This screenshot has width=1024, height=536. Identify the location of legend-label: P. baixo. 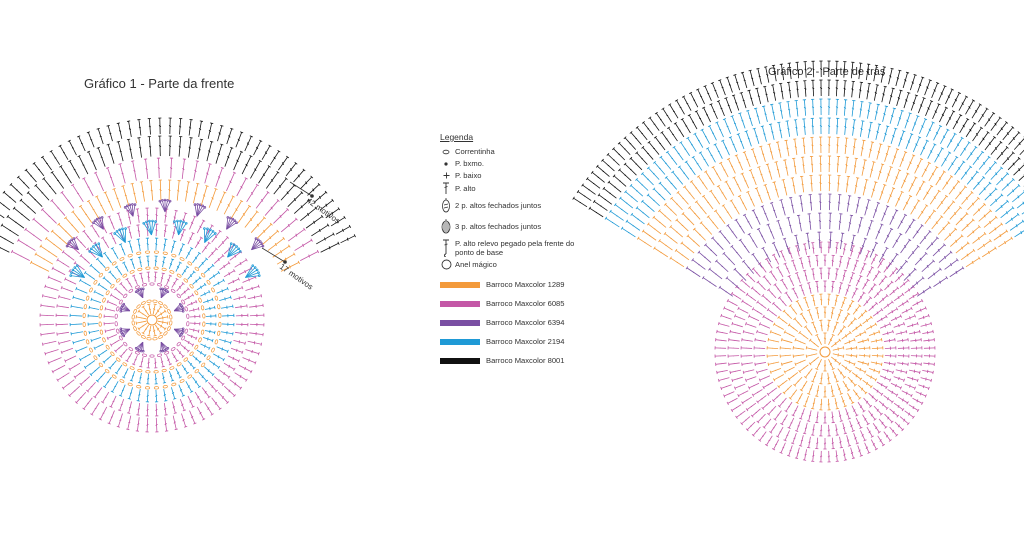
(468, 175).